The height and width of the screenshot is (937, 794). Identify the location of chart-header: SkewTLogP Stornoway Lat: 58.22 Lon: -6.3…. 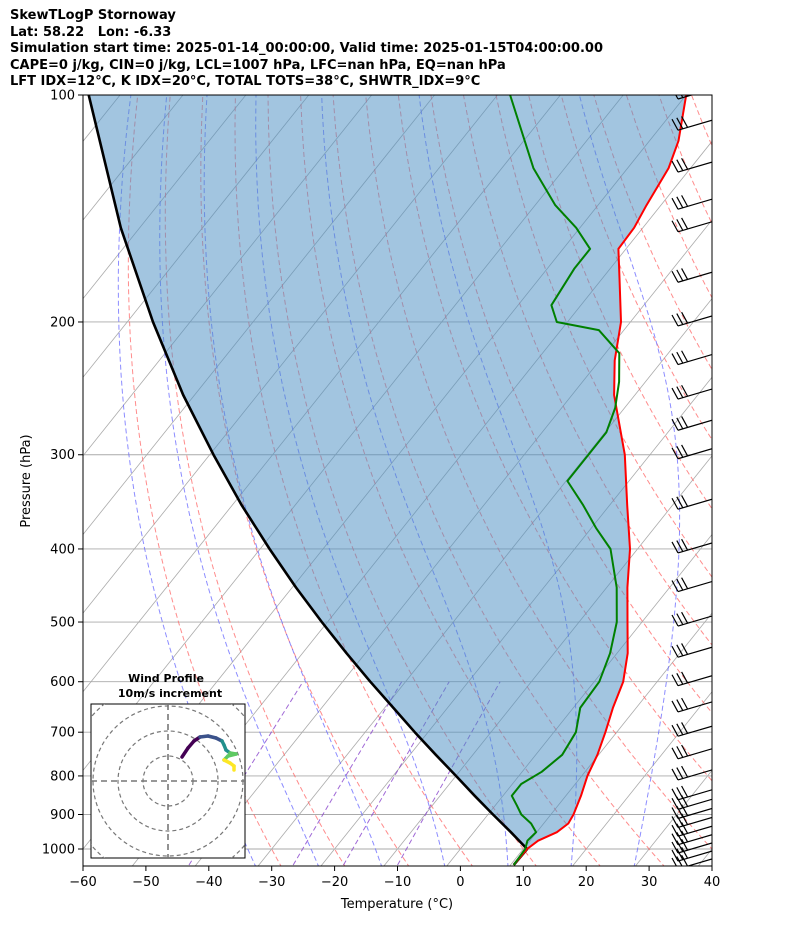
(306, 49).